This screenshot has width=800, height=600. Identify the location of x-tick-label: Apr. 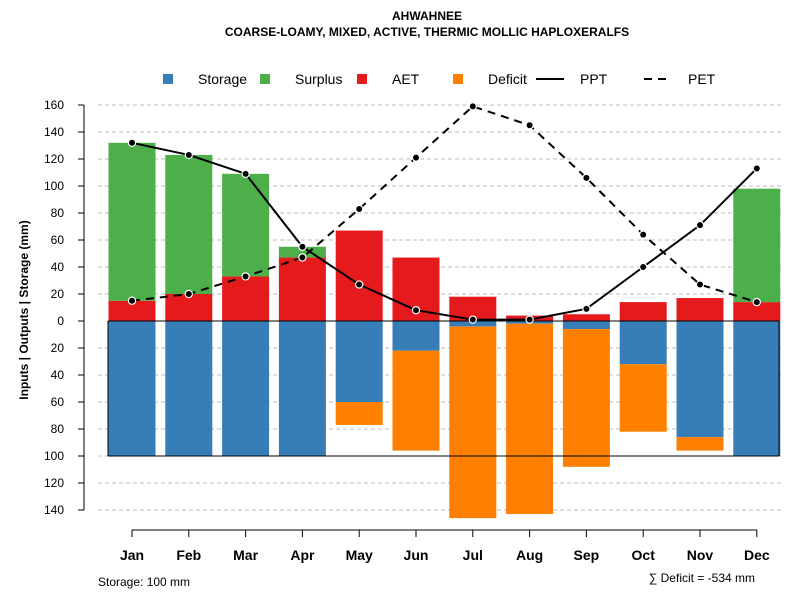
(302, 555).